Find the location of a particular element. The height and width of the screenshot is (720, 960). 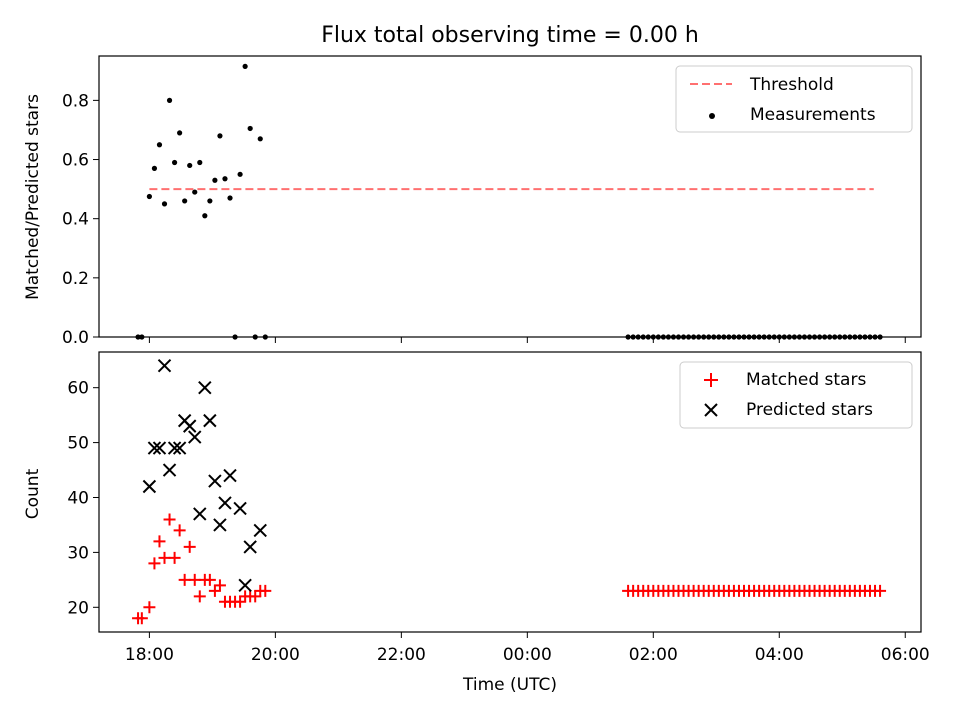

top-y-tick-label: 0.2 is located at coordinates (75, 279).